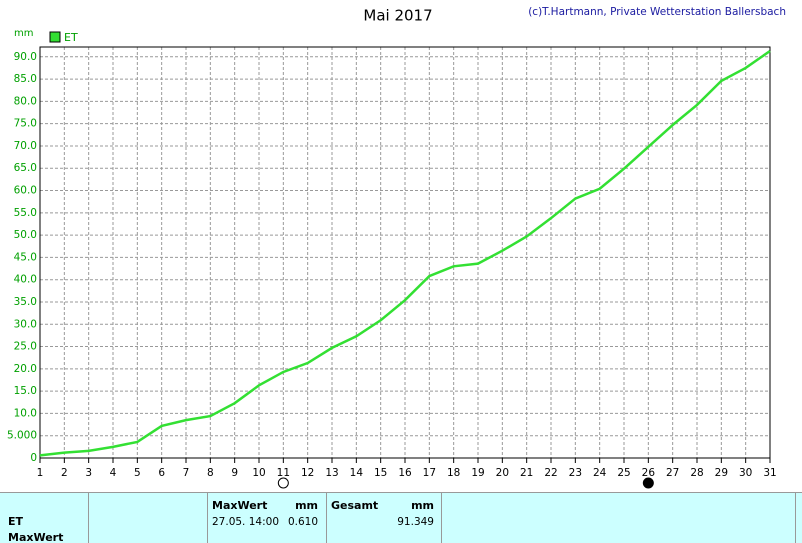  I want to click on y-tick-label: 65.0, so click(25, 168).